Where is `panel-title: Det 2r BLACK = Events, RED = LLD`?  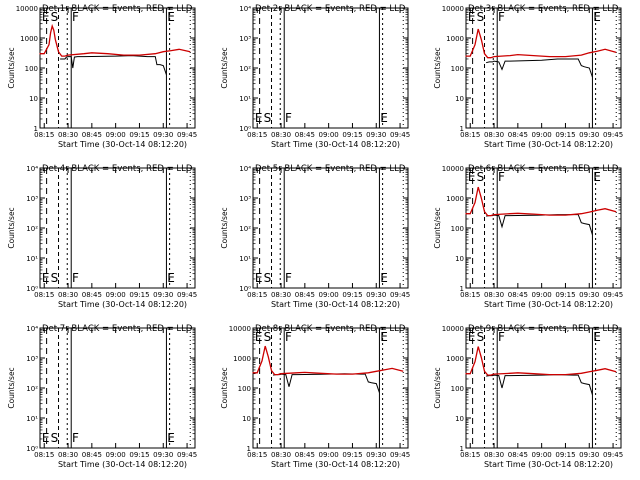
panel-title: Det 2r BLACK = Events, RED = LLD is located at coordinates (330, 9).